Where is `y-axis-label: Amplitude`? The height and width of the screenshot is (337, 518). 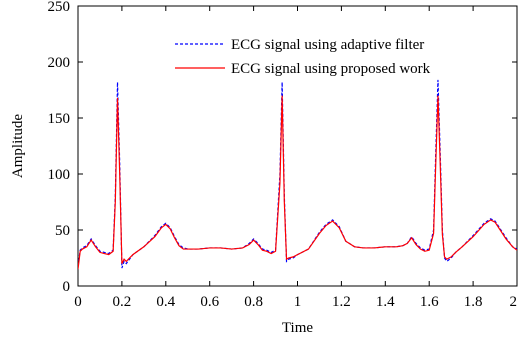
y-axis-label: Amplitude is located at coordinates (18, 146).